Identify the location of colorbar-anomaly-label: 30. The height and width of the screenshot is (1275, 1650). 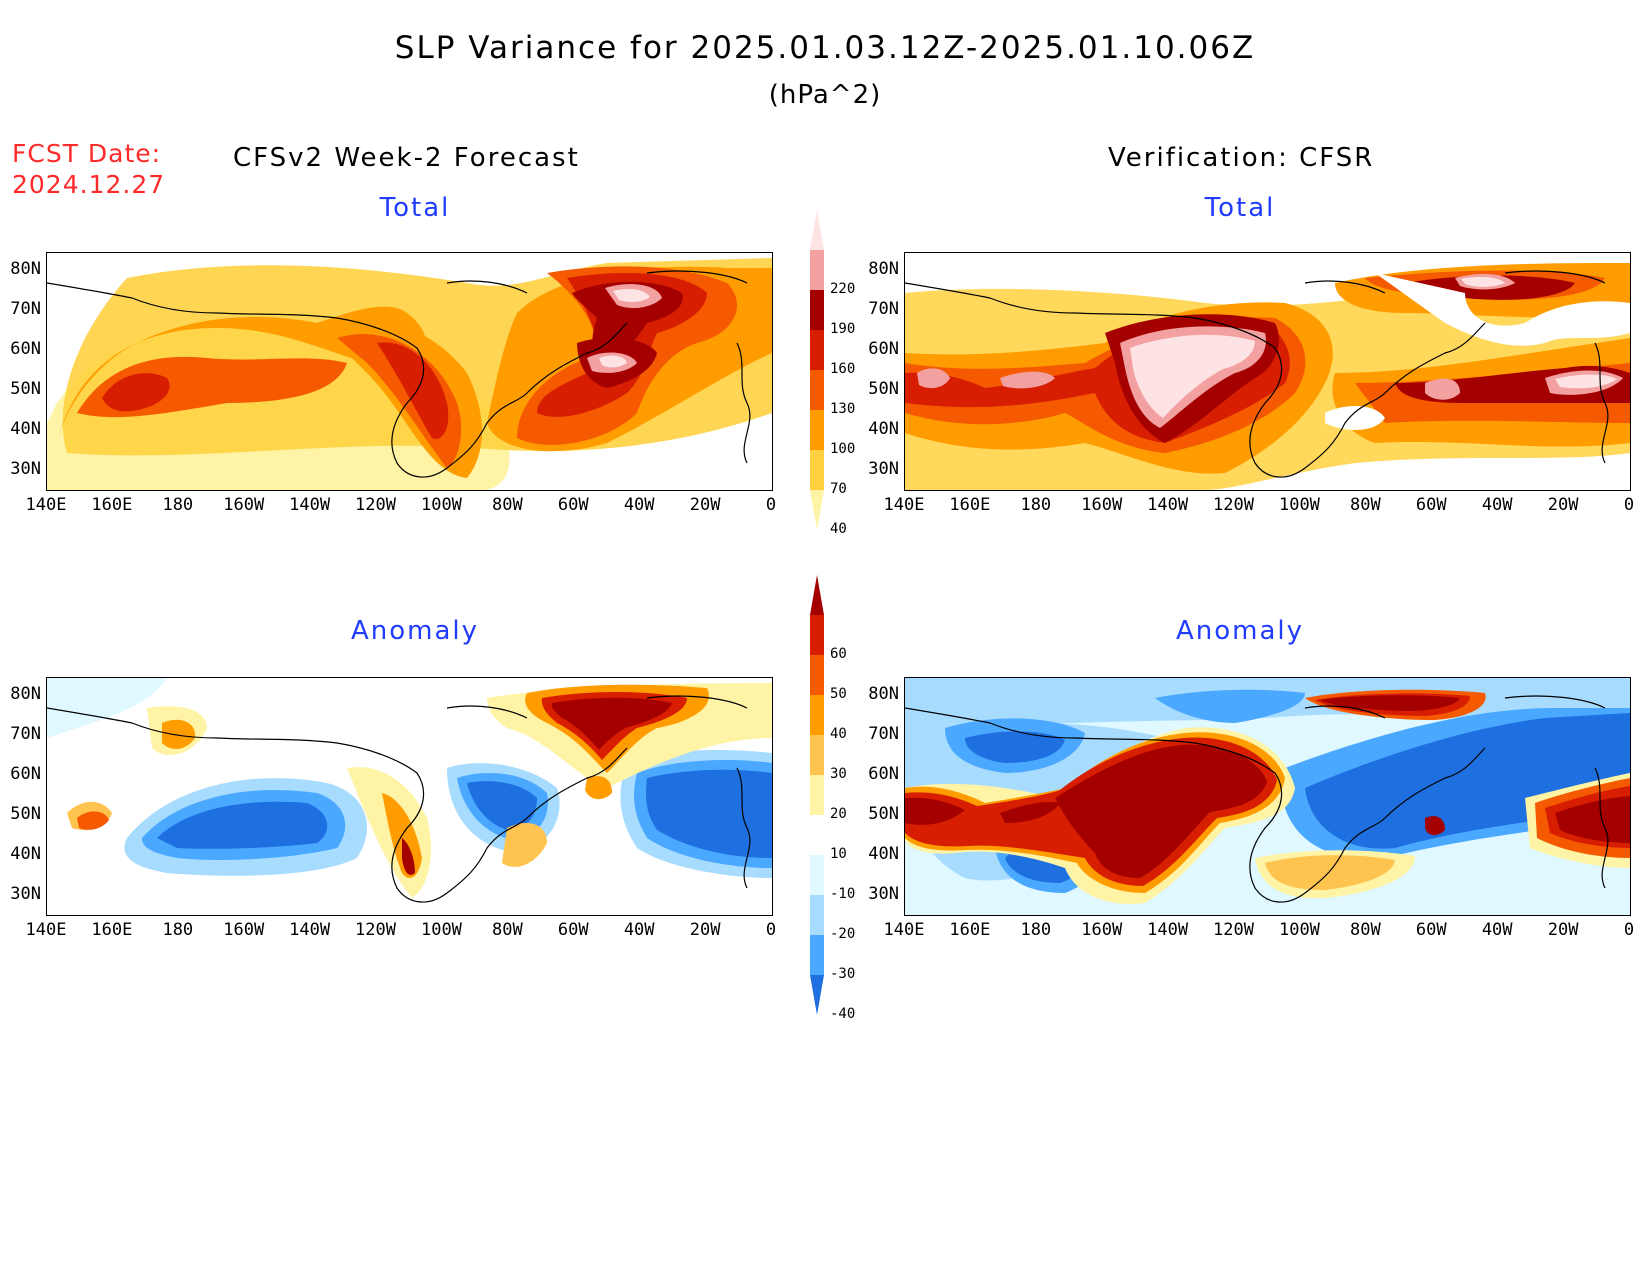
(838, 774).